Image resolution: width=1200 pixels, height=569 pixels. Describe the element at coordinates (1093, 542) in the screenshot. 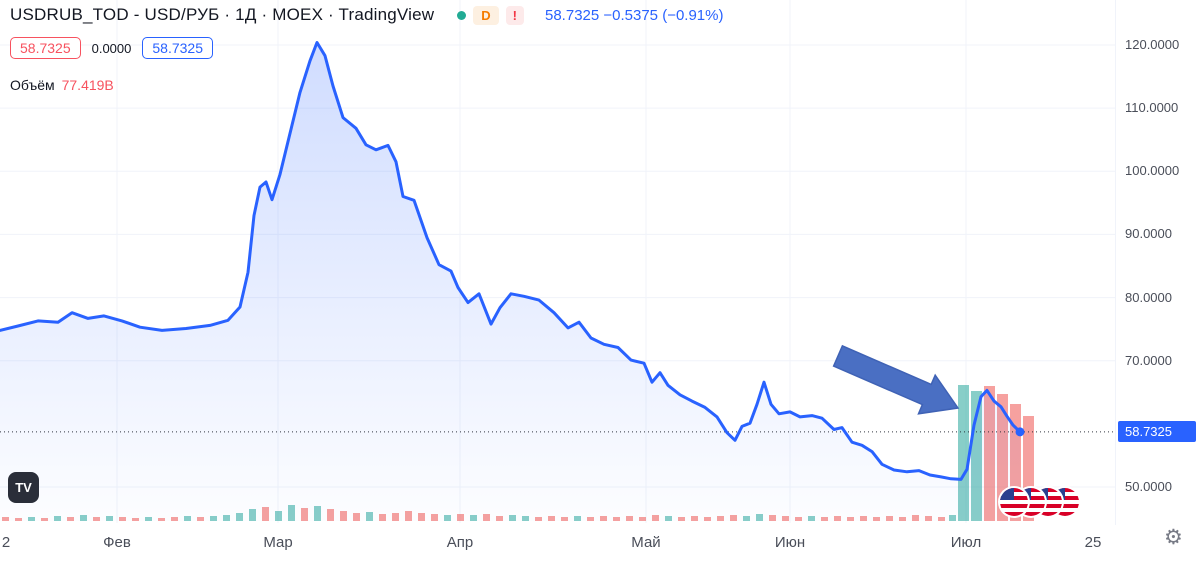

I see `time-axis-label: 25` at that location.